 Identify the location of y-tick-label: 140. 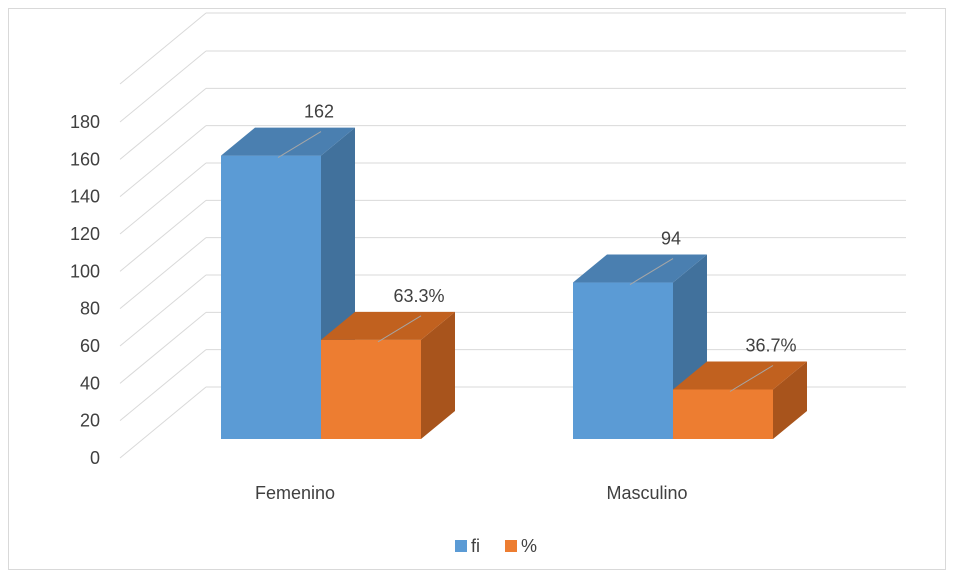
(85, 197).